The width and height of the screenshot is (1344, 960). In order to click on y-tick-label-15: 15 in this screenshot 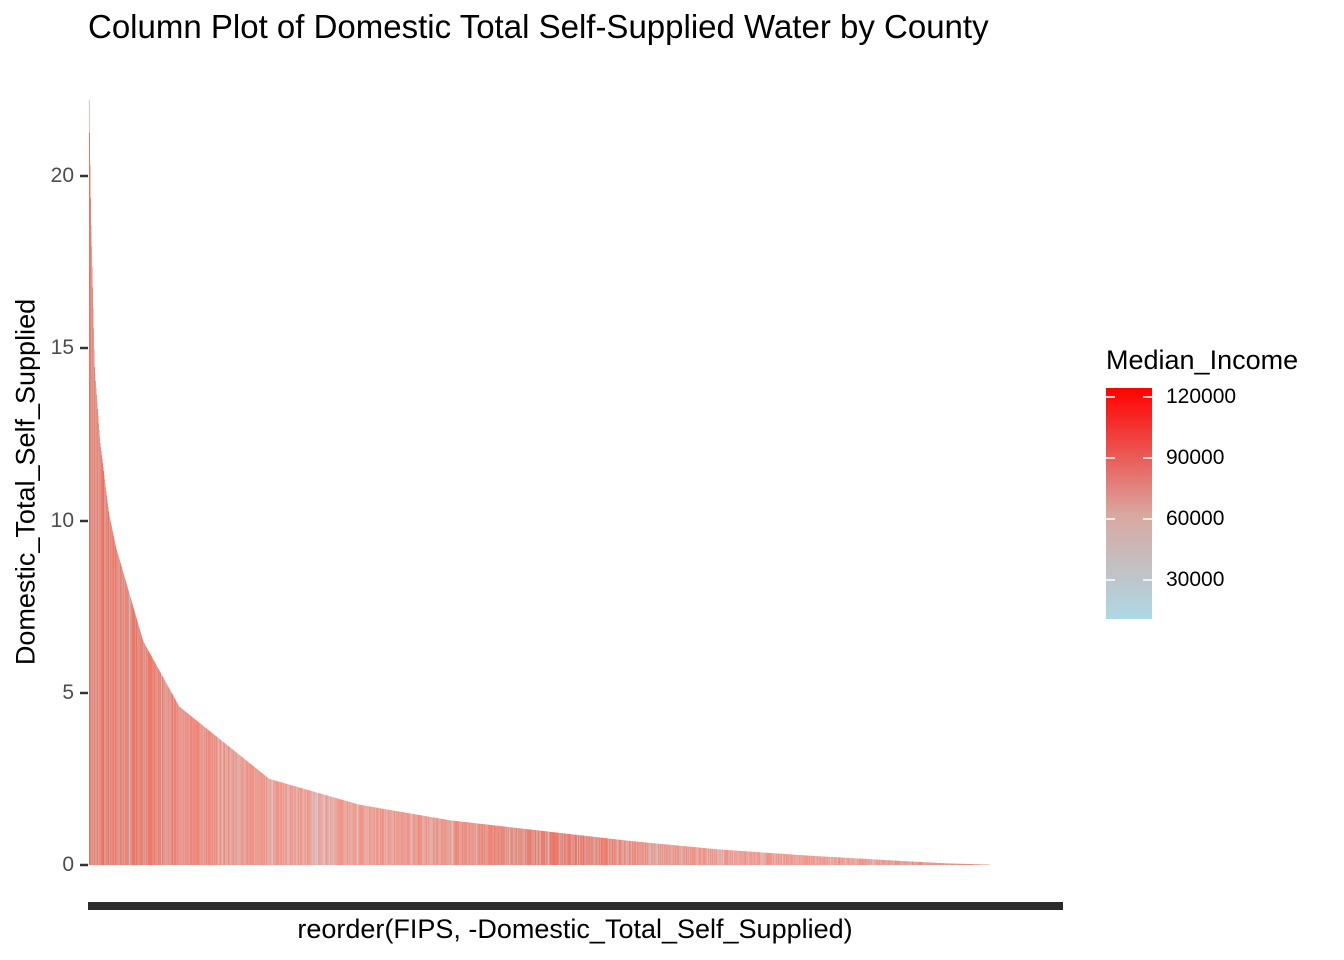, I will do `click(62, 347)`.